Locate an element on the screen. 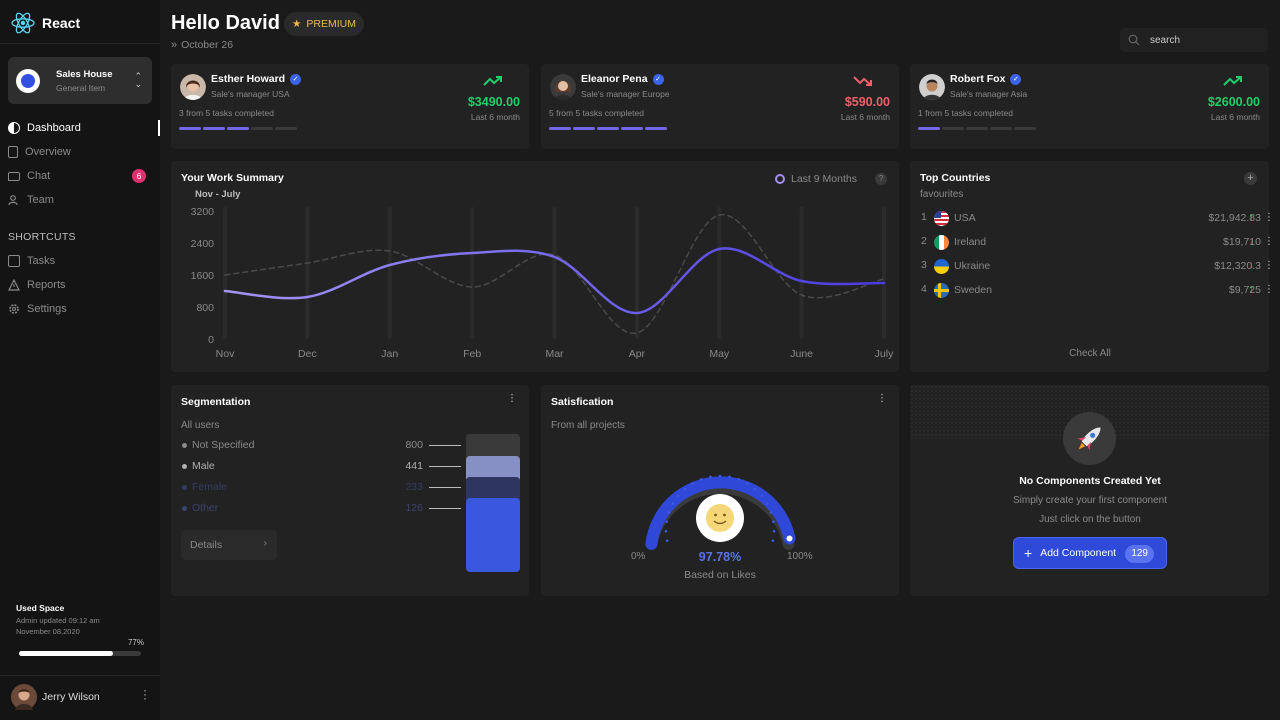 The image size is (1280, 720). country-row: 4 Sweden $9,725 ↑ ⋮ is located at coordinates (1097, 290).